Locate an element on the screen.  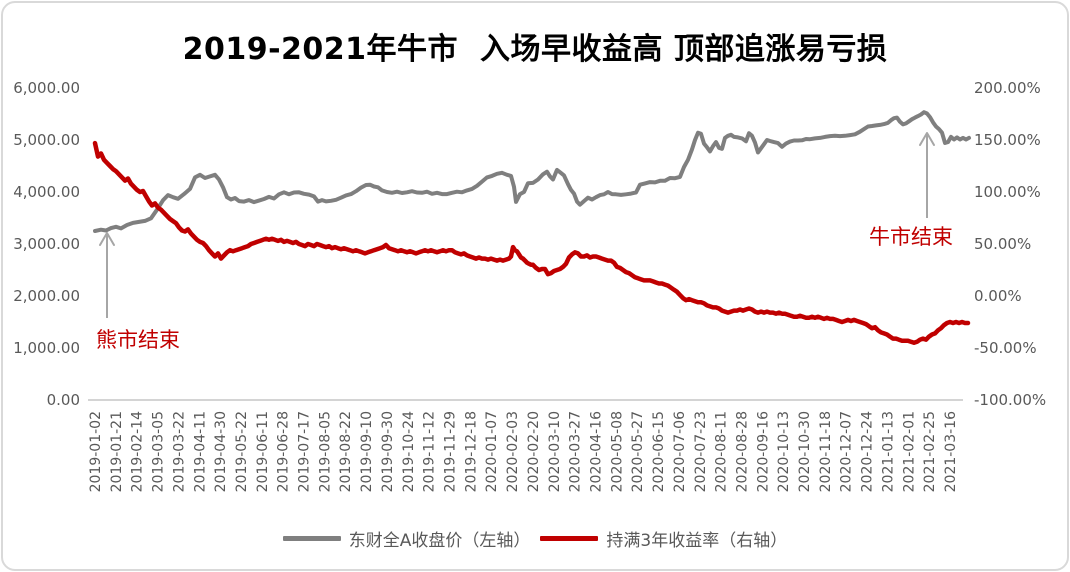
legend-item-price-line: 东财全A收盘价（左轴） is located at coordinates (406, 538).